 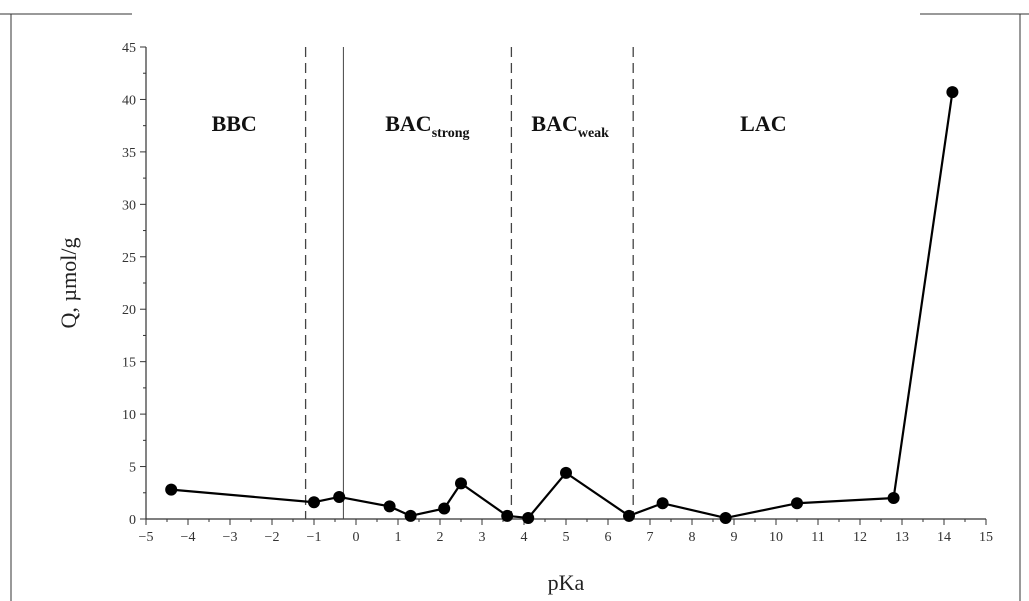 I want to click on x-tick-label: 0, so click(x=356, y=537).